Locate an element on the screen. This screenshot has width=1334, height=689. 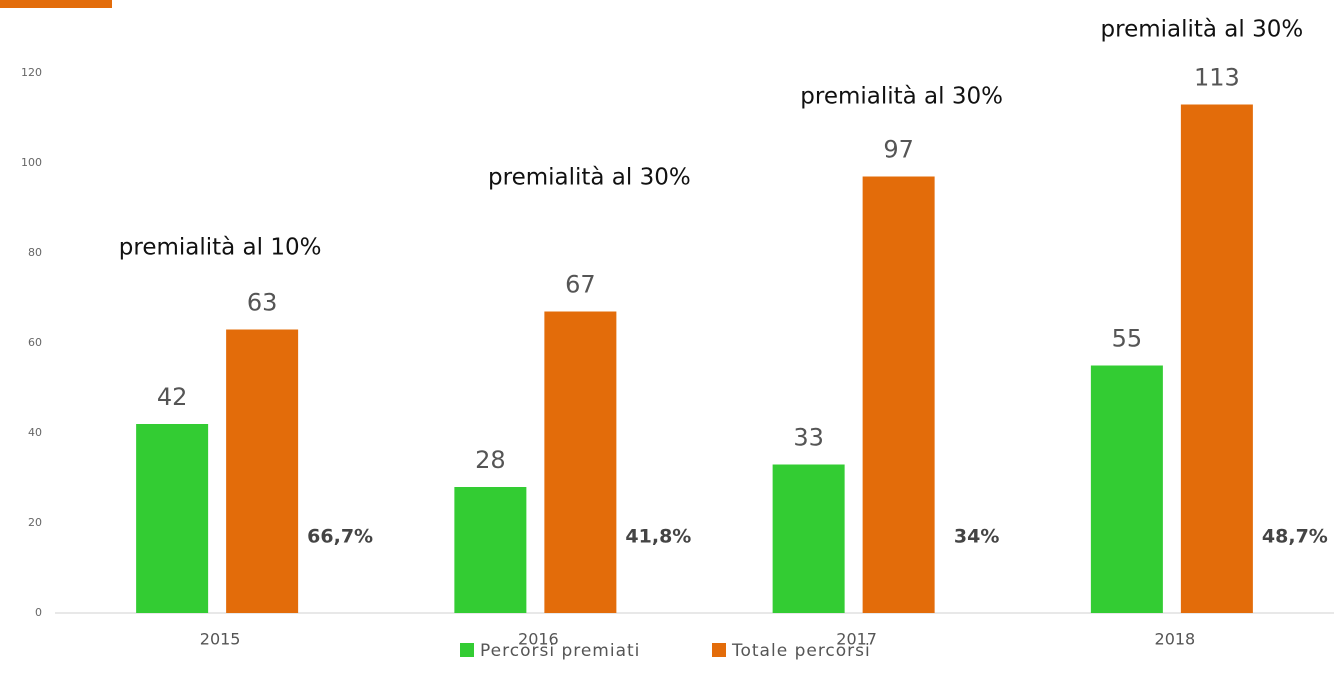
value-label: 97 is located at coordinates (898, 150).